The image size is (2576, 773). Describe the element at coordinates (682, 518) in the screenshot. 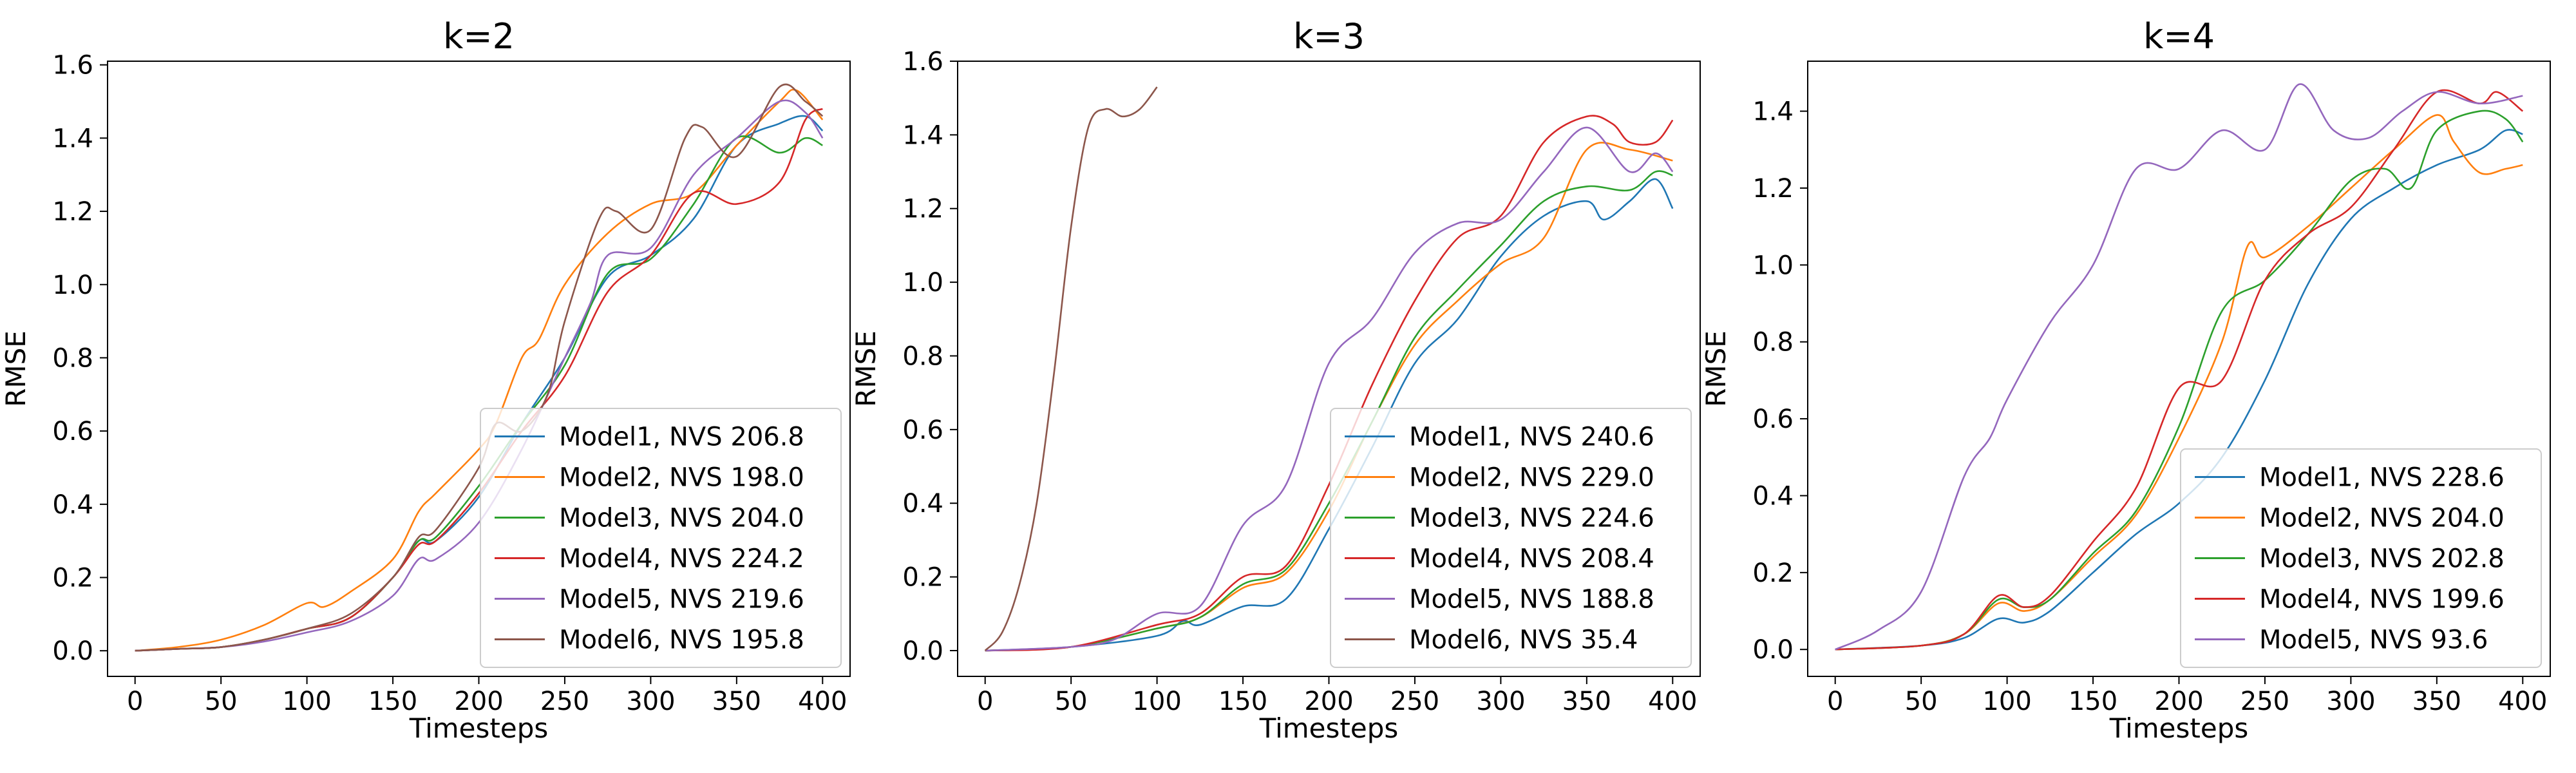

I see `legend-entry: Model3, NVS 204.0` at that location.